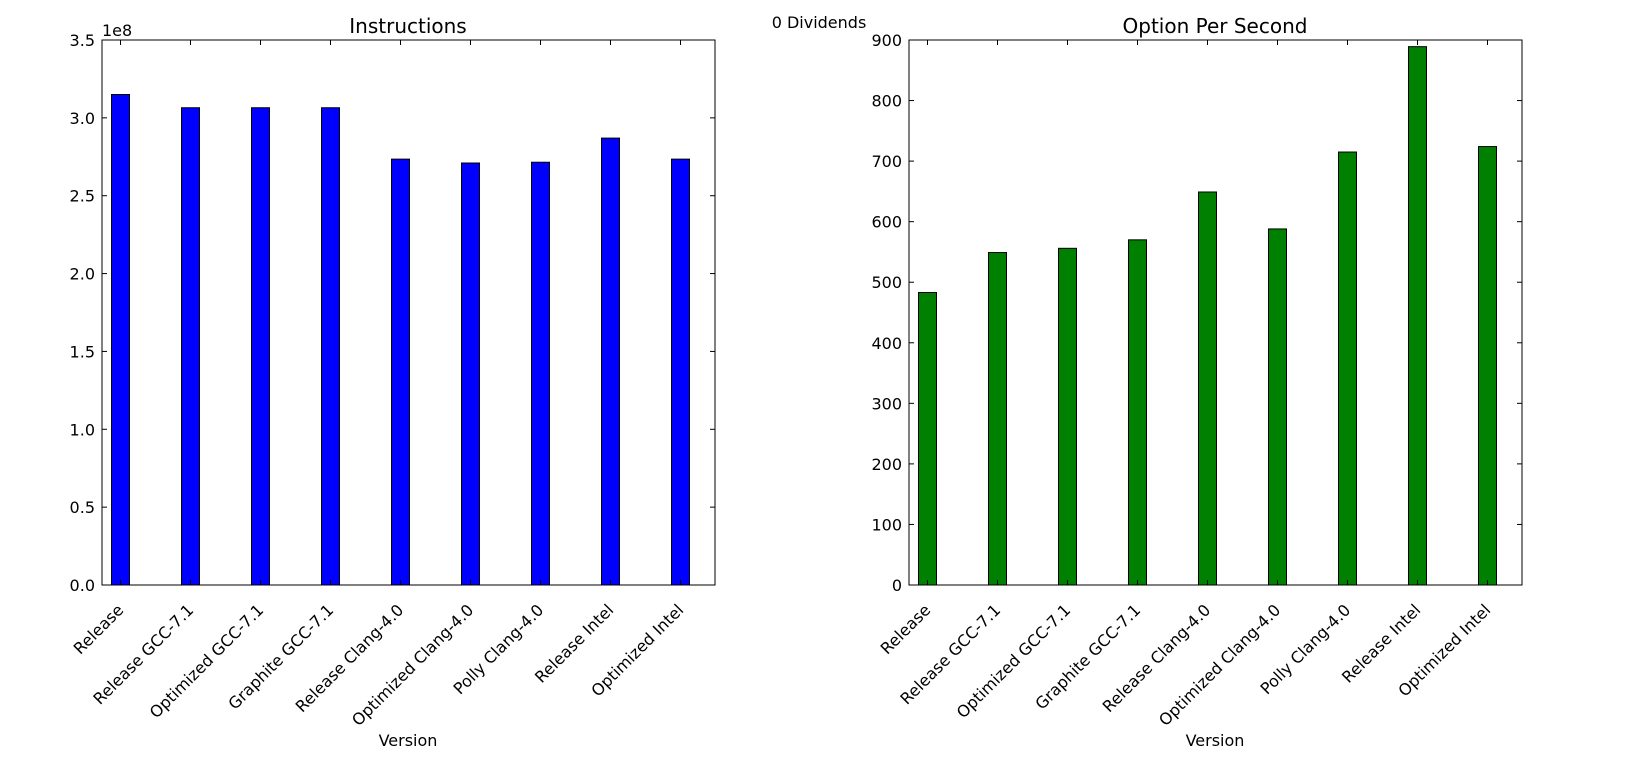 This screenshot has height=762, width=1630. Describe the element at coordinates (407, 26) in the screenshot. I see `chart-title: Instructions` at that location.